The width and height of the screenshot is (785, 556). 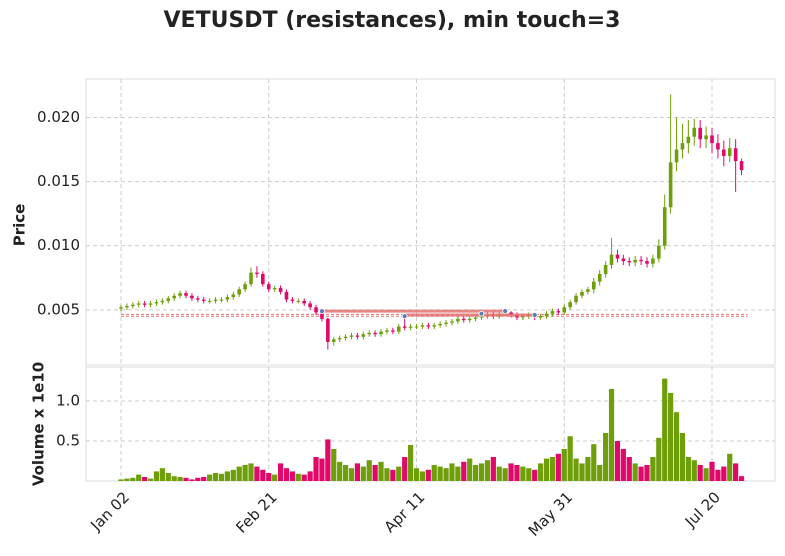 I want to click on y-axis-label: Price, so click(x=20, y=225).